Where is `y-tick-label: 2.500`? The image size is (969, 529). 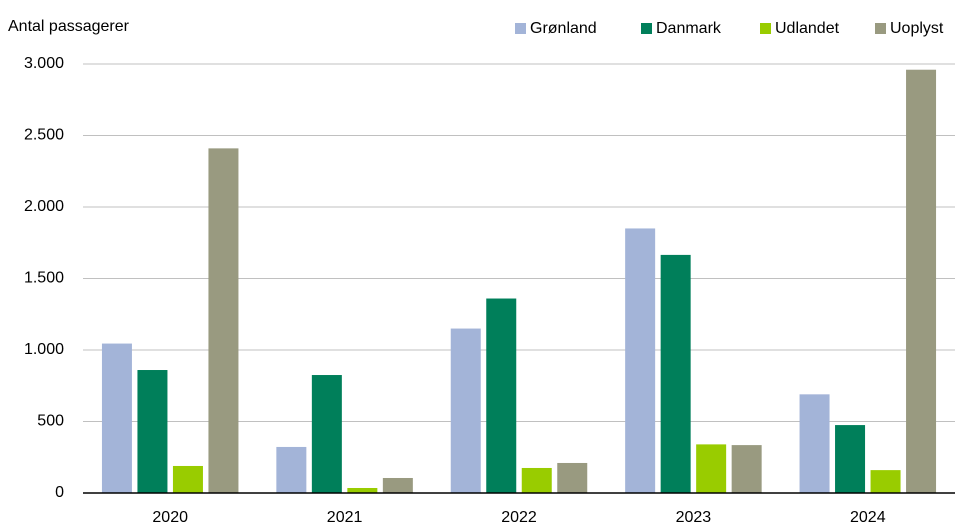
y-tick-label: 2.500 is located at coordinates (44, 135).